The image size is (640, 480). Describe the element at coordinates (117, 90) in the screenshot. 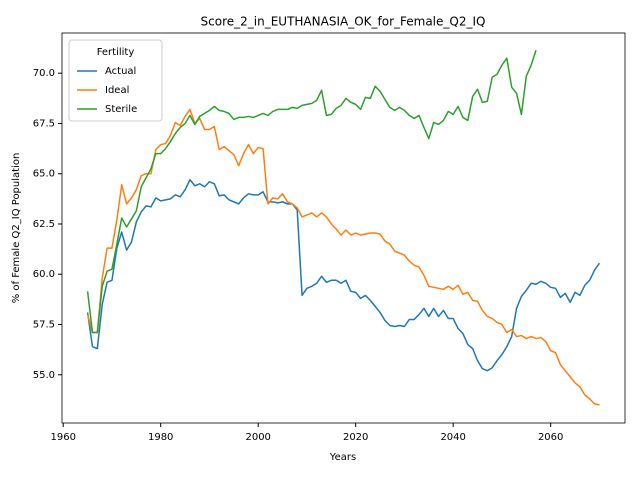

I see `legend-label: Ideal` at that location.